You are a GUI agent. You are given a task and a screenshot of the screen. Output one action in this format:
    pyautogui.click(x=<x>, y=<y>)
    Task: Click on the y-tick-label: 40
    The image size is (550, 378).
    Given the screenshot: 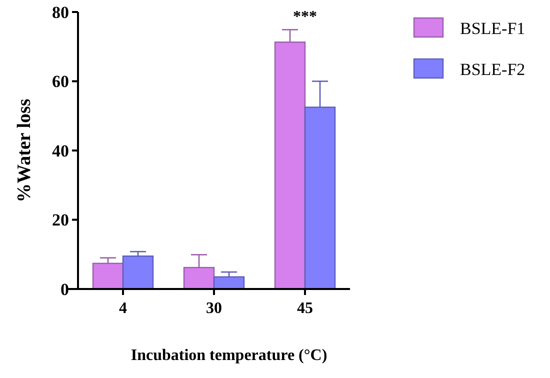 What is the action you would take?
    pyautogui.click(x=60, y=150)
    